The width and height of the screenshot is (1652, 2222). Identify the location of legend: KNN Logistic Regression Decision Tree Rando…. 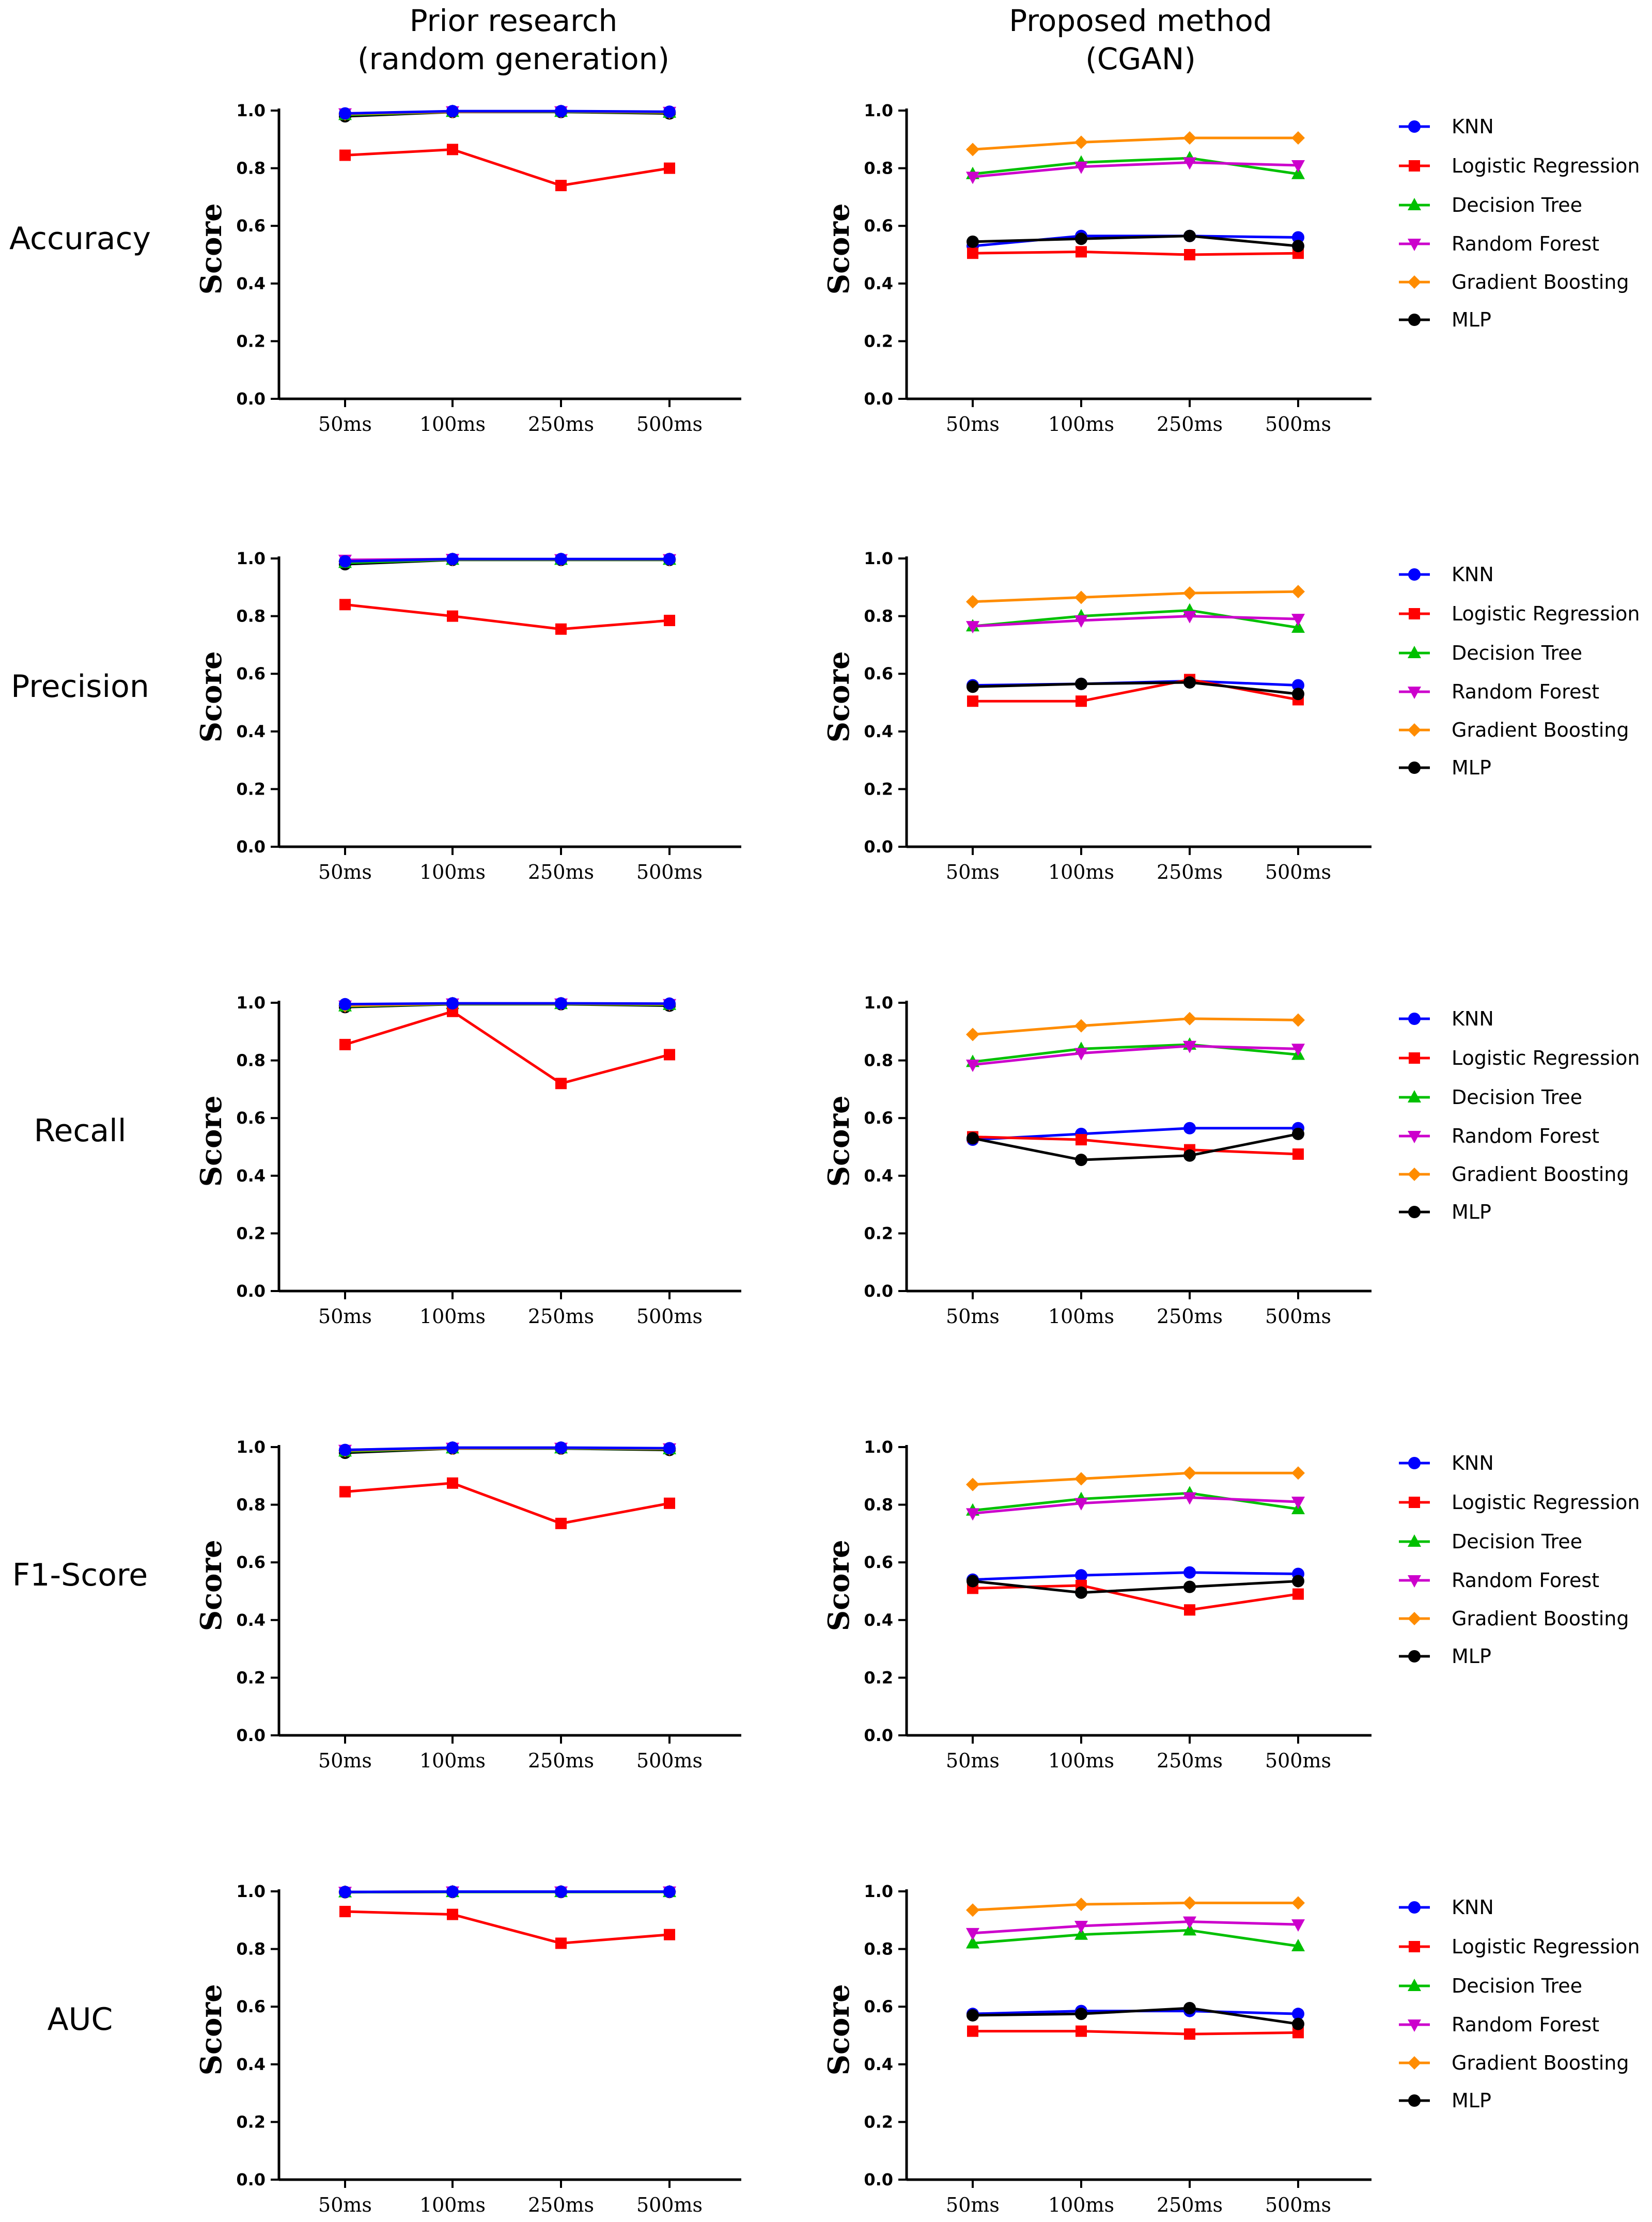
(1519, 223).